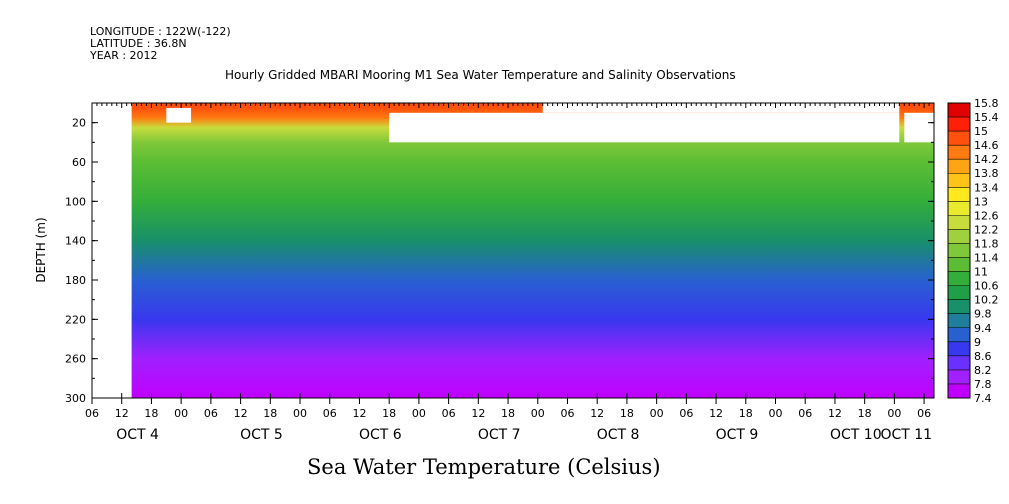 The image size is (1009, 504). What do you see at coordinates (986, 286) in the screenshot?
I see `colorbar-label: 10.6` at bounding box center [986, 286].